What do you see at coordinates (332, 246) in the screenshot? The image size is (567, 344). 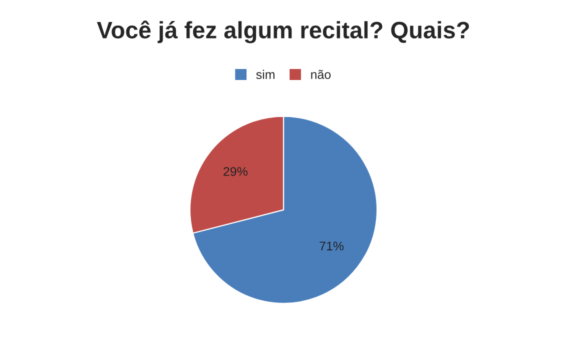 I see `data-label: 71%` at bounding box center [332, 246].